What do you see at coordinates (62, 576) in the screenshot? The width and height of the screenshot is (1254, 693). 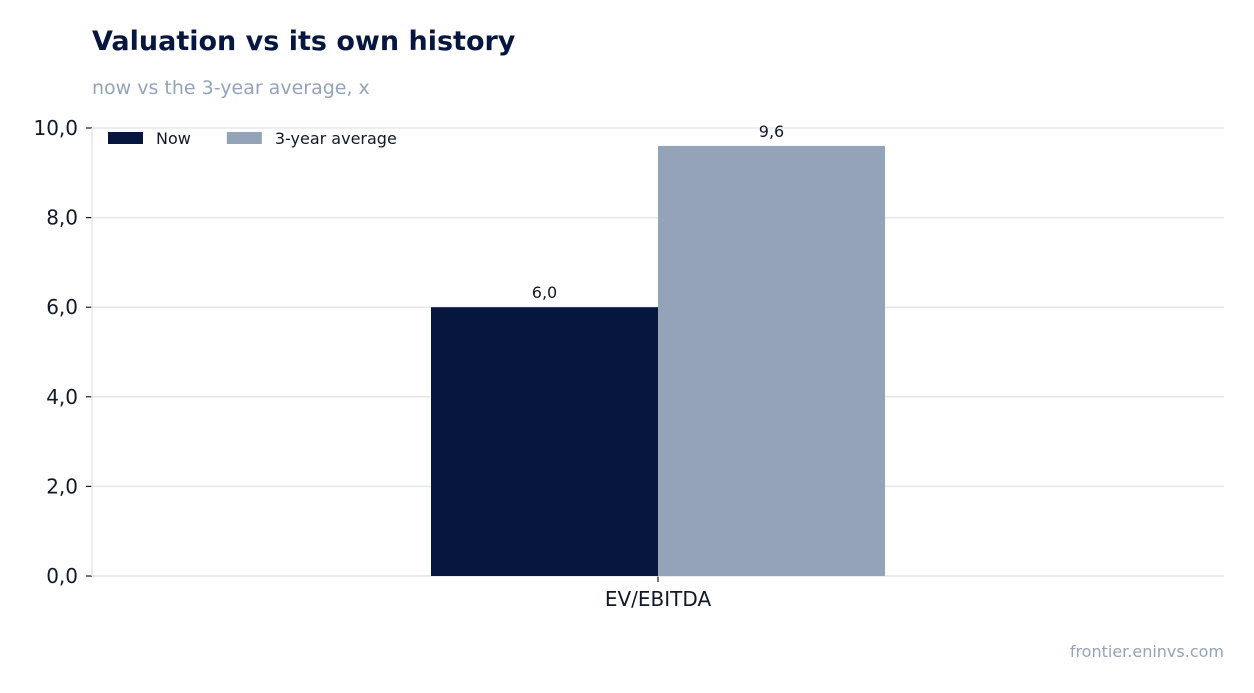 I see `y-tick-label: 0,0` at bounding box center [62, 576].